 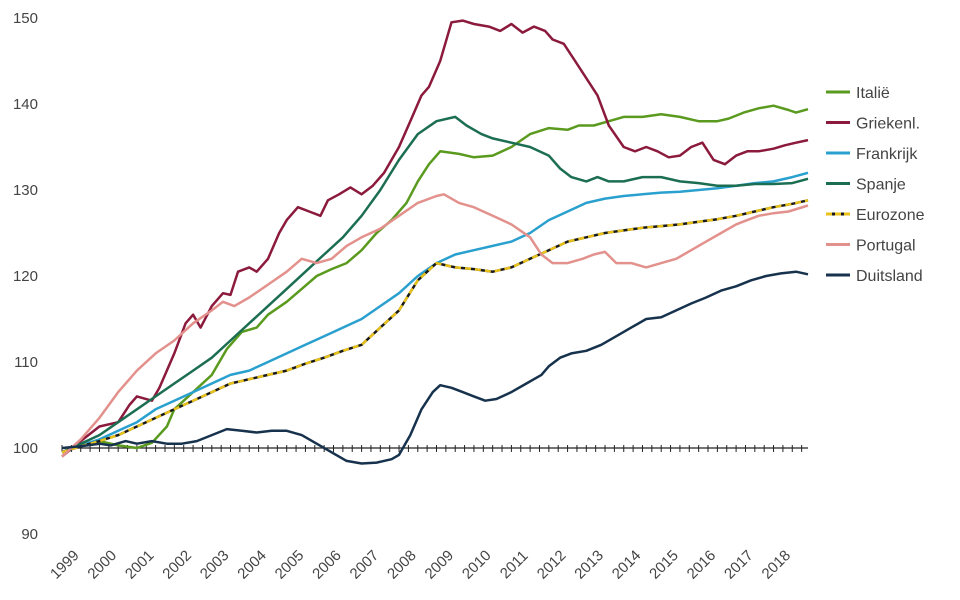 I want to click on x-tick-label: 2017, so click(x=739, y=565).